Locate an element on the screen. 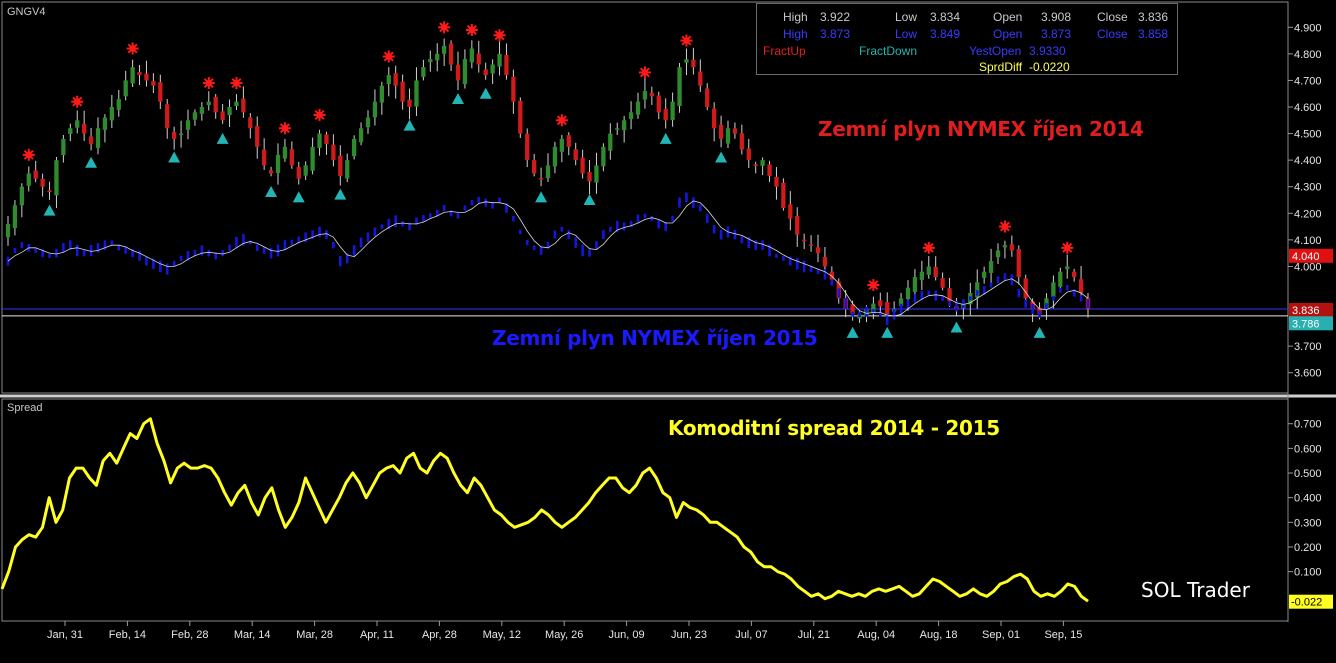 This screenshot has width=1336, height=663. x-tick-label: Jun, 23 is located at coordinates (689, 635).